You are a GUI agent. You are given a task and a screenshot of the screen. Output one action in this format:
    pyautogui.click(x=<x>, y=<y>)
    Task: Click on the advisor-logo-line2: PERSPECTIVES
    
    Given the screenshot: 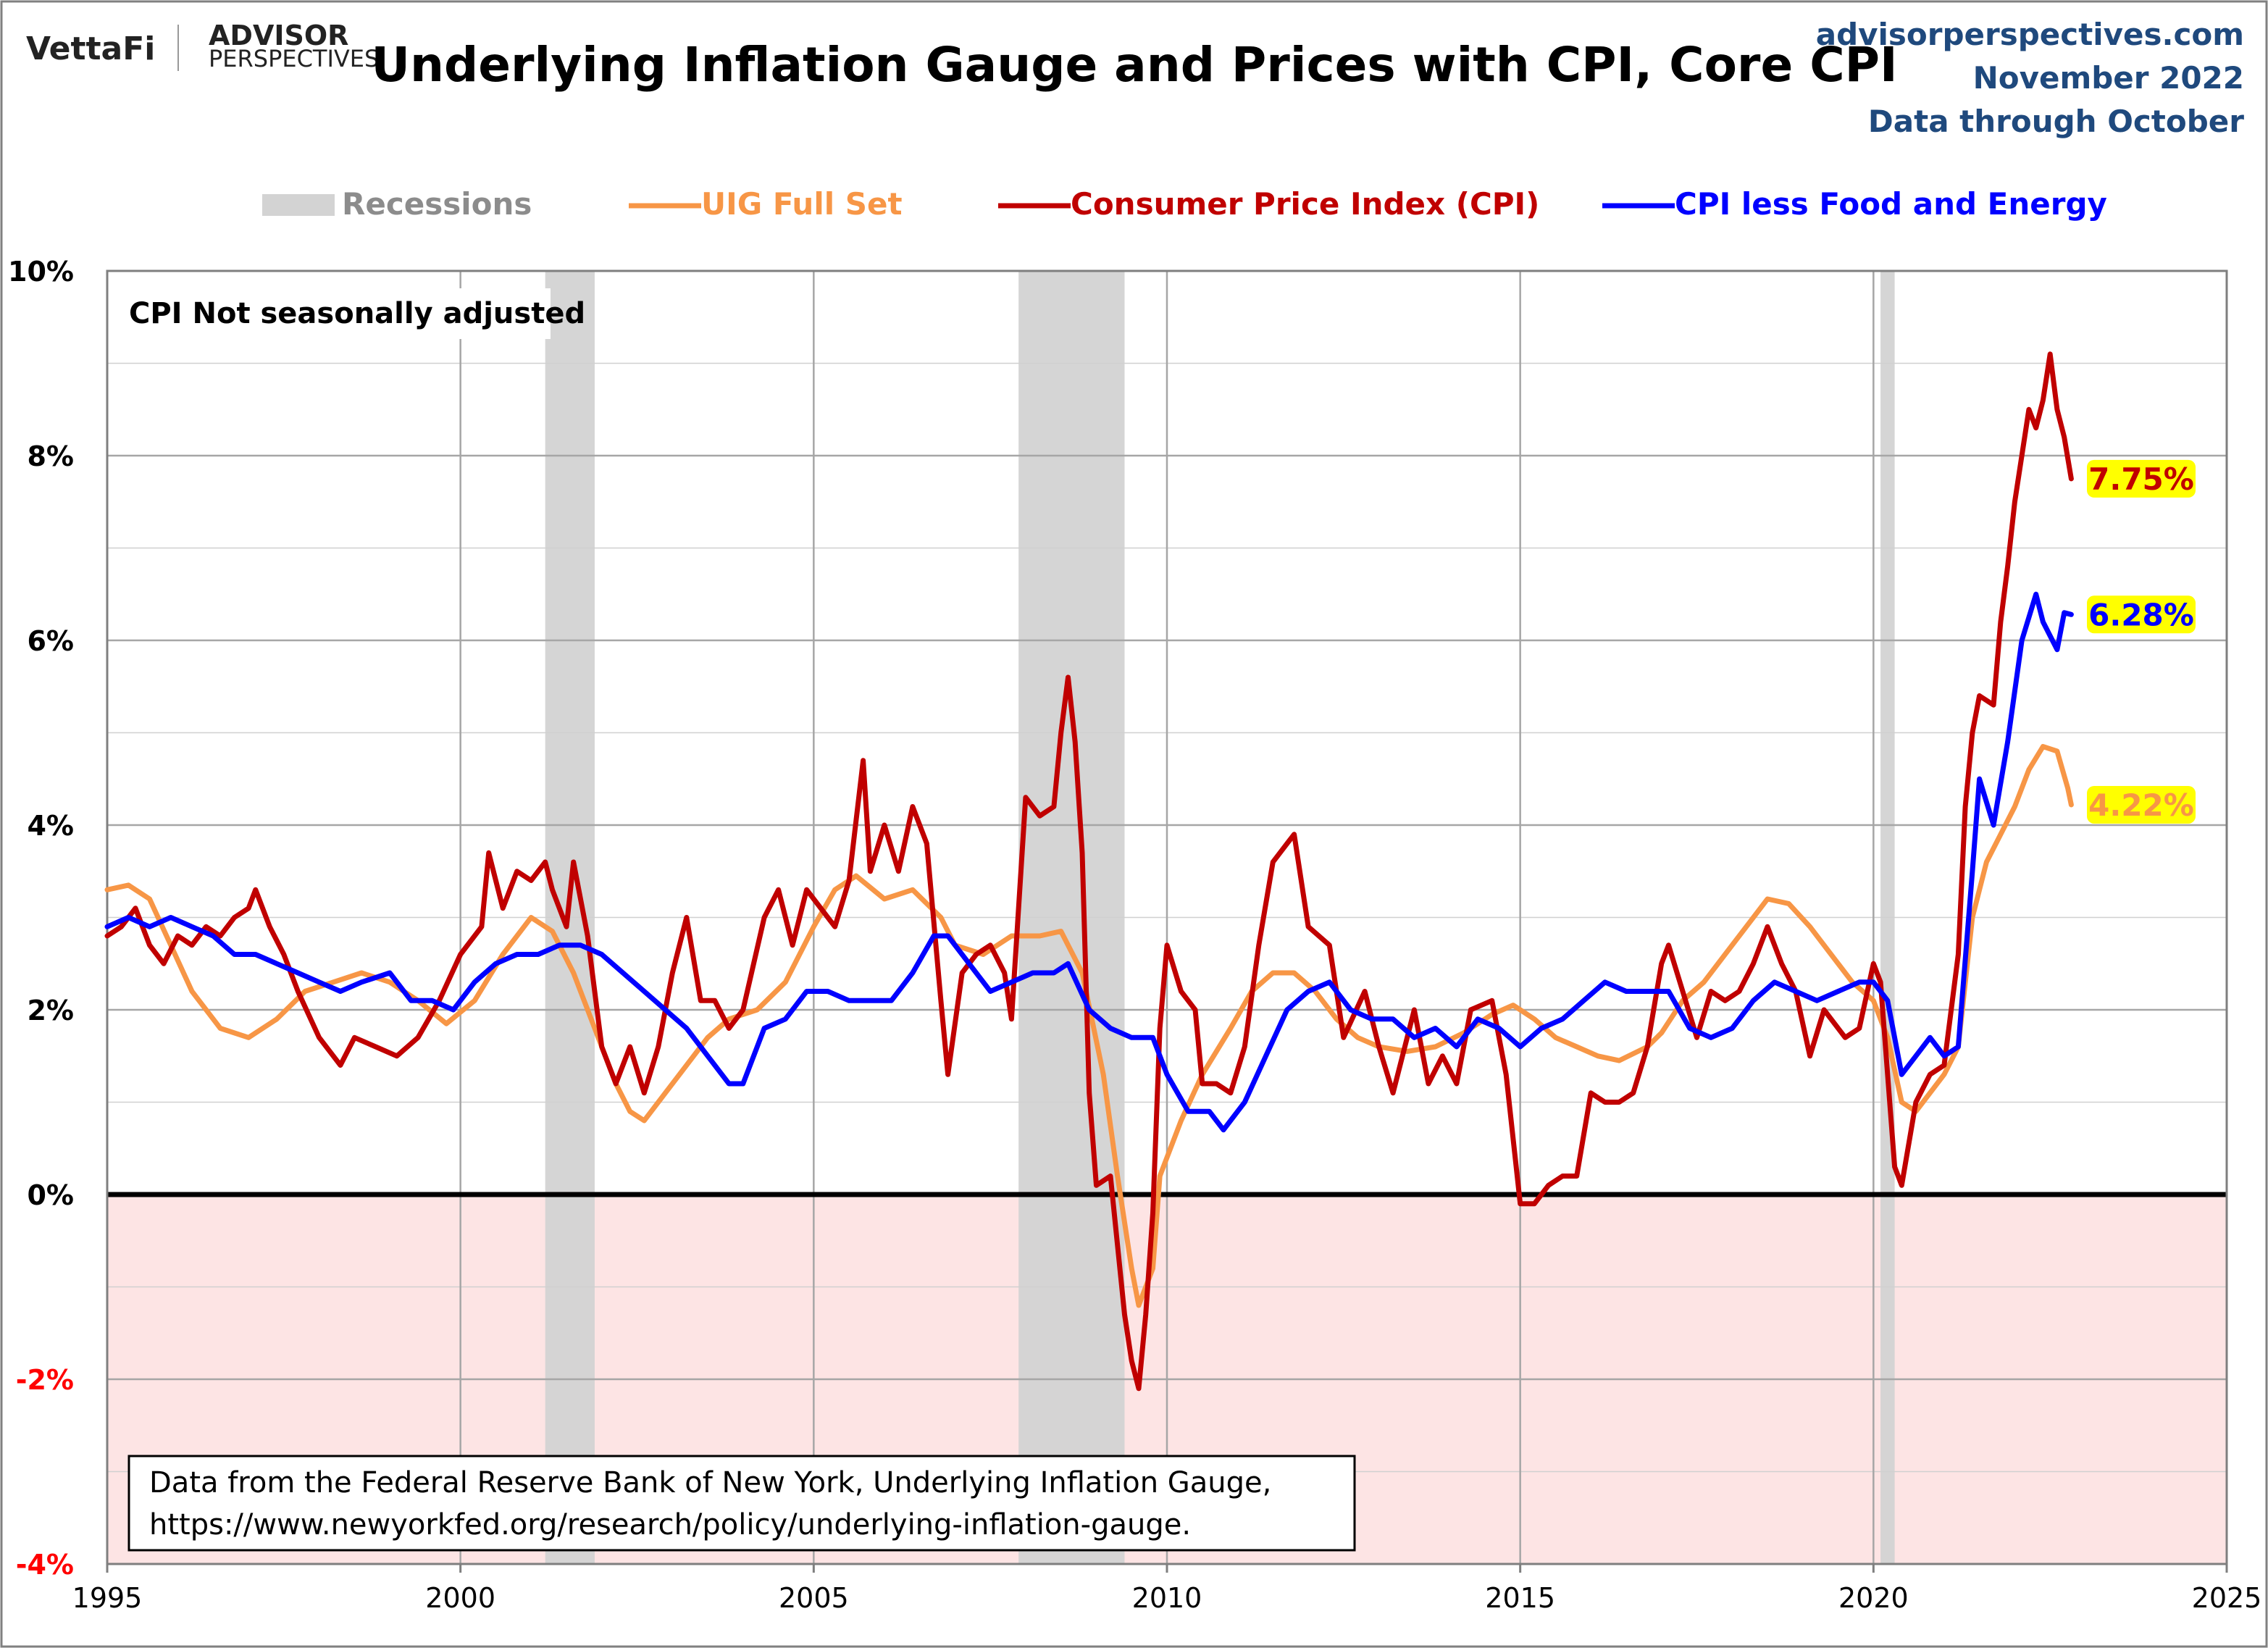 What is the action you would take?
    pyautogui.click(x=294, y=58)
    